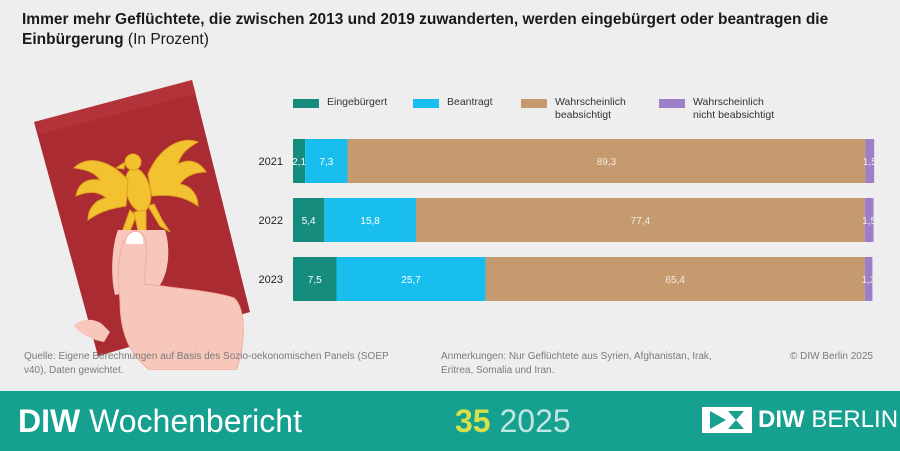  I want to click on data-label-2021-s3: 1,5, so click(870, 162).